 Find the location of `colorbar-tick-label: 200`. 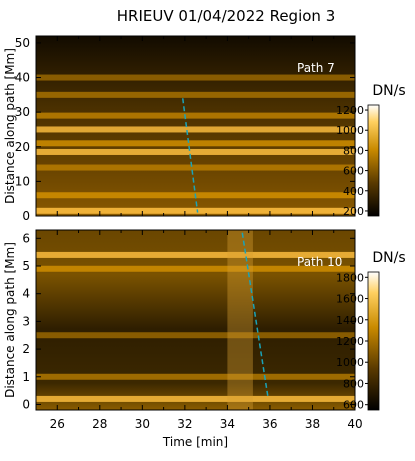

colorbar-tick-label: 200 is located at coordinates (353, 211).